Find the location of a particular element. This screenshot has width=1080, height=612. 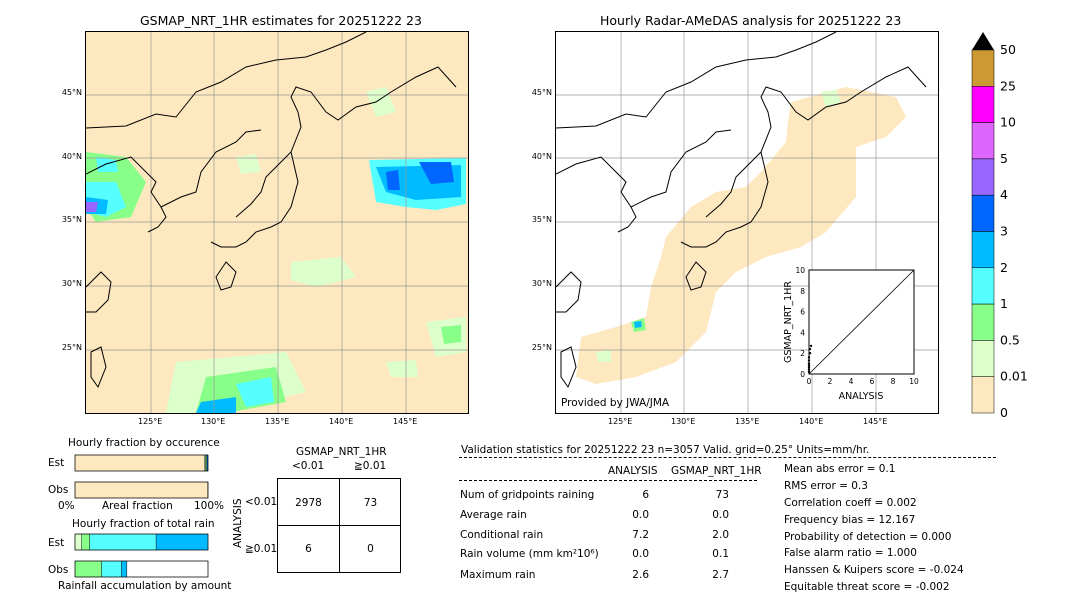

contingency-cell: 73 is located at coordinates (370, 503).